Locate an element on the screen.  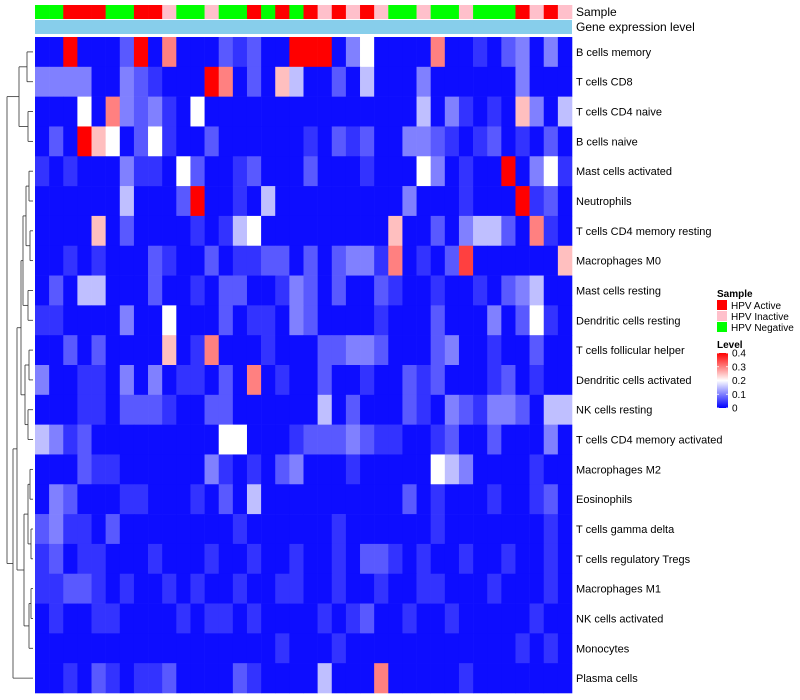
level-tick-label: 0.3 is located at coordinates (739, 367).